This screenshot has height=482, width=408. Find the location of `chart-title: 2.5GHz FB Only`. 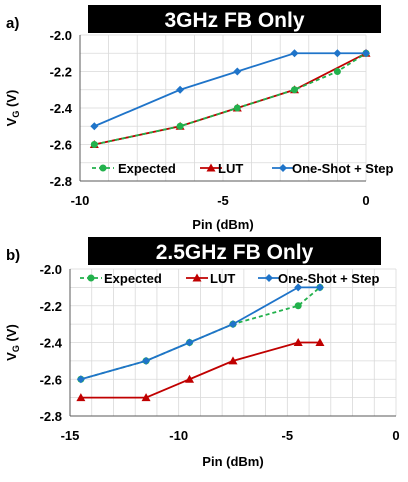

chart-title: 2.5GHz FB Only is located at coordinates (235, 252).